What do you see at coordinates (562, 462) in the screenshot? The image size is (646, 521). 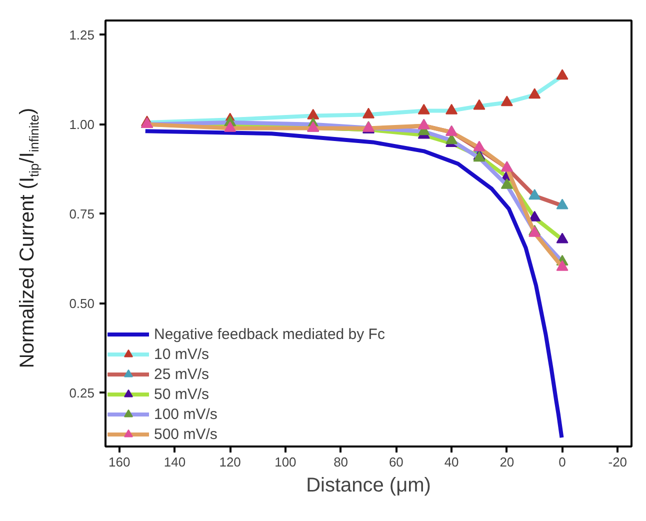 I see `x-tick-label: 0` at bounding box center [562, 462].